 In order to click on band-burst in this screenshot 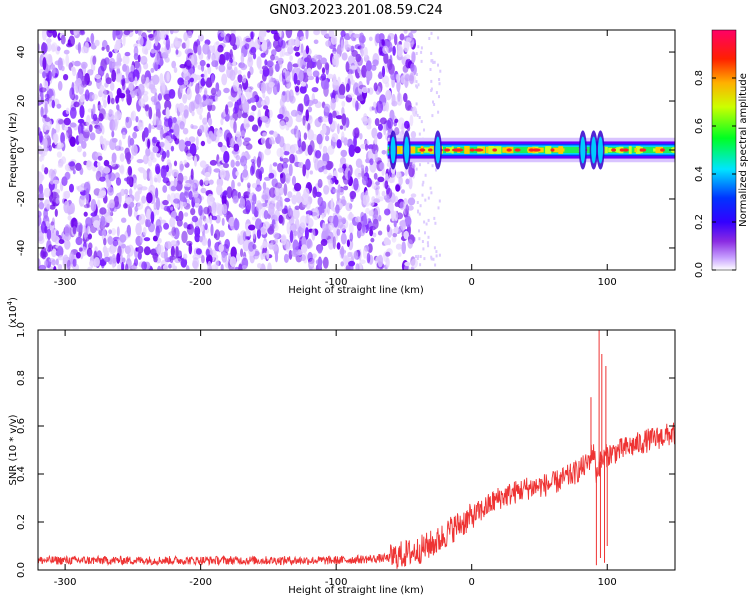, I will do `click(600, 150)`.